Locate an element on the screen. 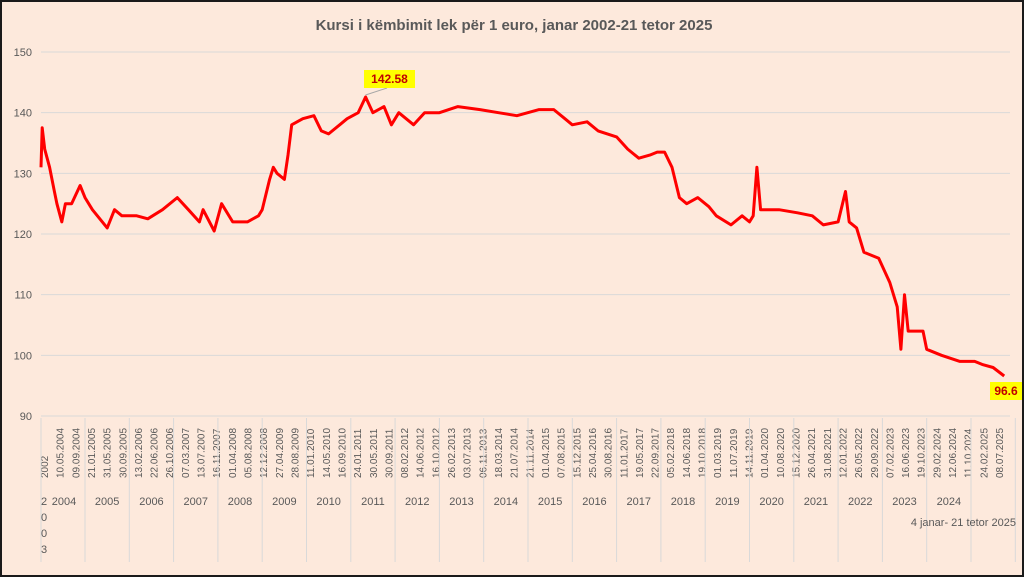  x-tick-label: 24.01.2011 is located at coordinates (358, 453).